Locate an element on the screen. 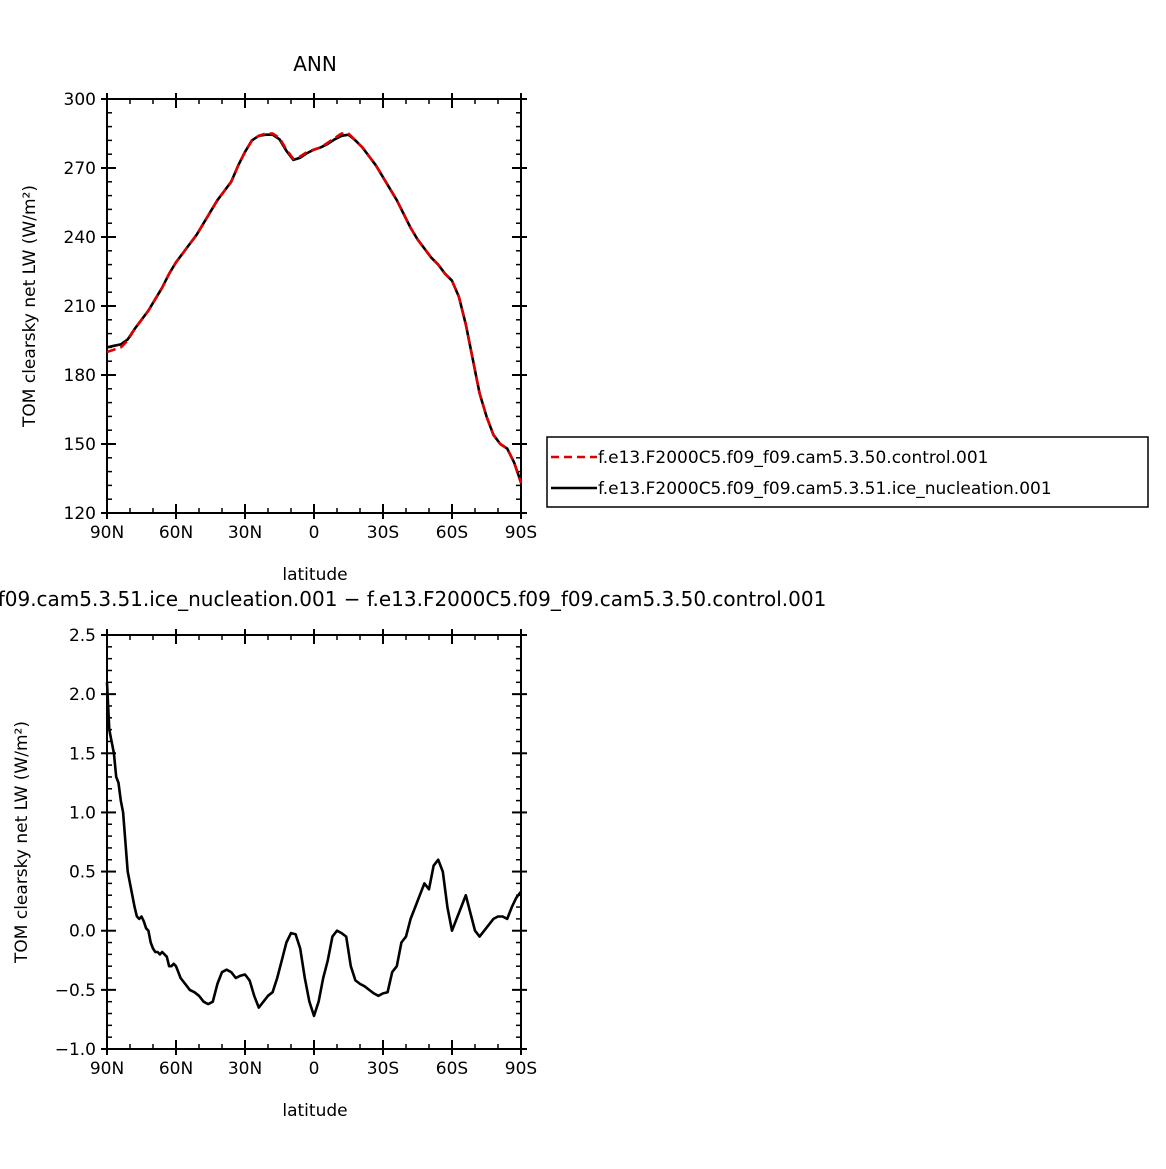 Image resolution: width=1166 pixels, height=1169 pixels. legend-box is located at coordinates (847, 472).